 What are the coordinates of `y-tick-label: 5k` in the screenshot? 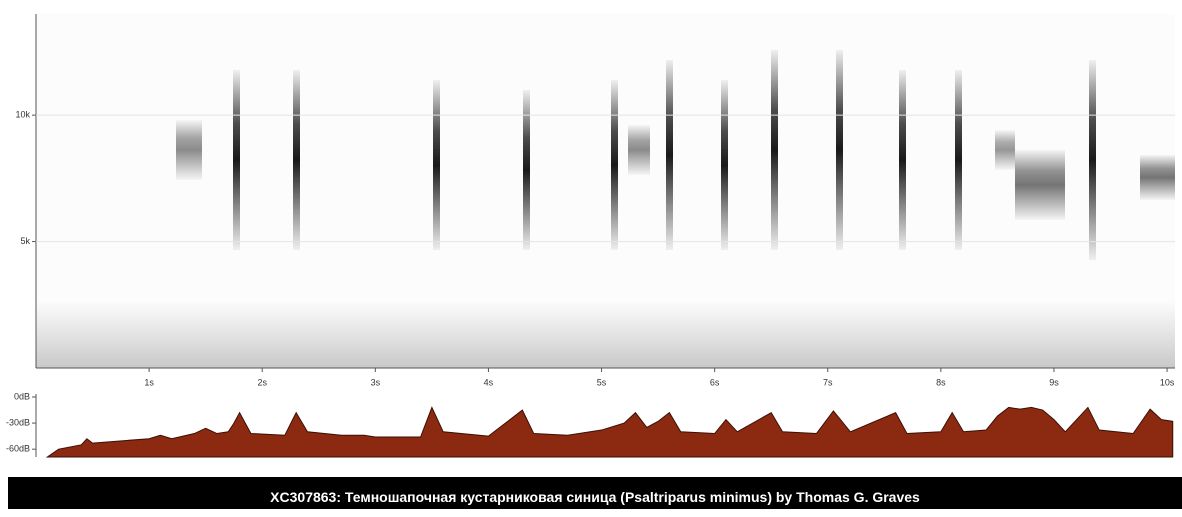 It's located at (25, 241).